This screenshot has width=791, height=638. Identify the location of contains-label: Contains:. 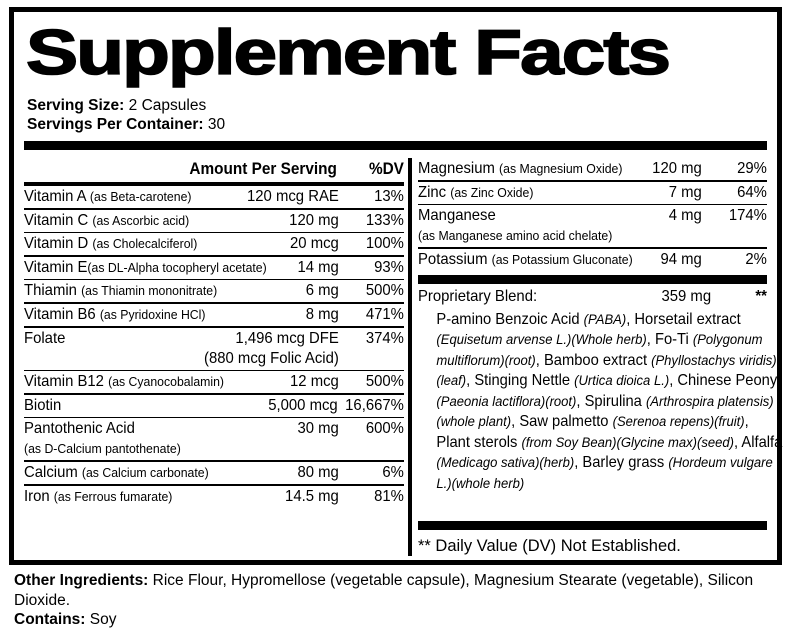
(50, 619).